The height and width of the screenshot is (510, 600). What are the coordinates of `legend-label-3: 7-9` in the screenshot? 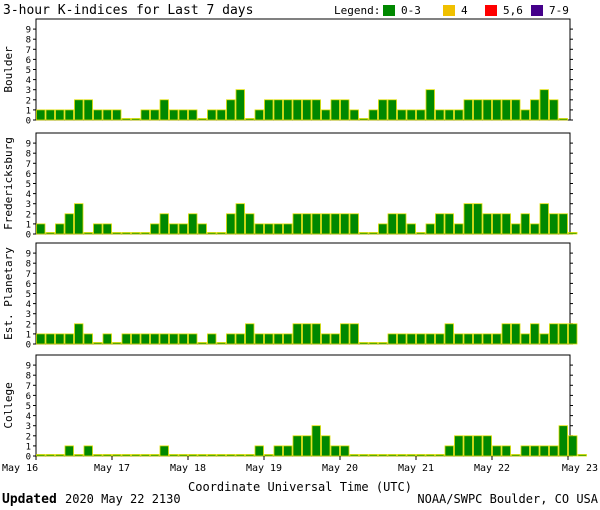 It's located at (559, 10).